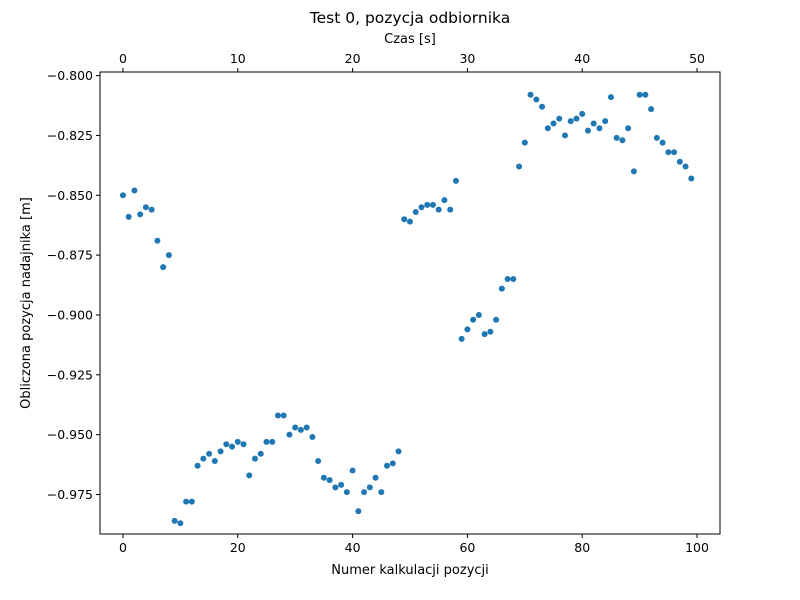 This screenshot has height=600, width=800. What do you see at coordinates (238, 58) in the screenshot?
I see `top-tick-label: 10` at bounding box center [238, 58].